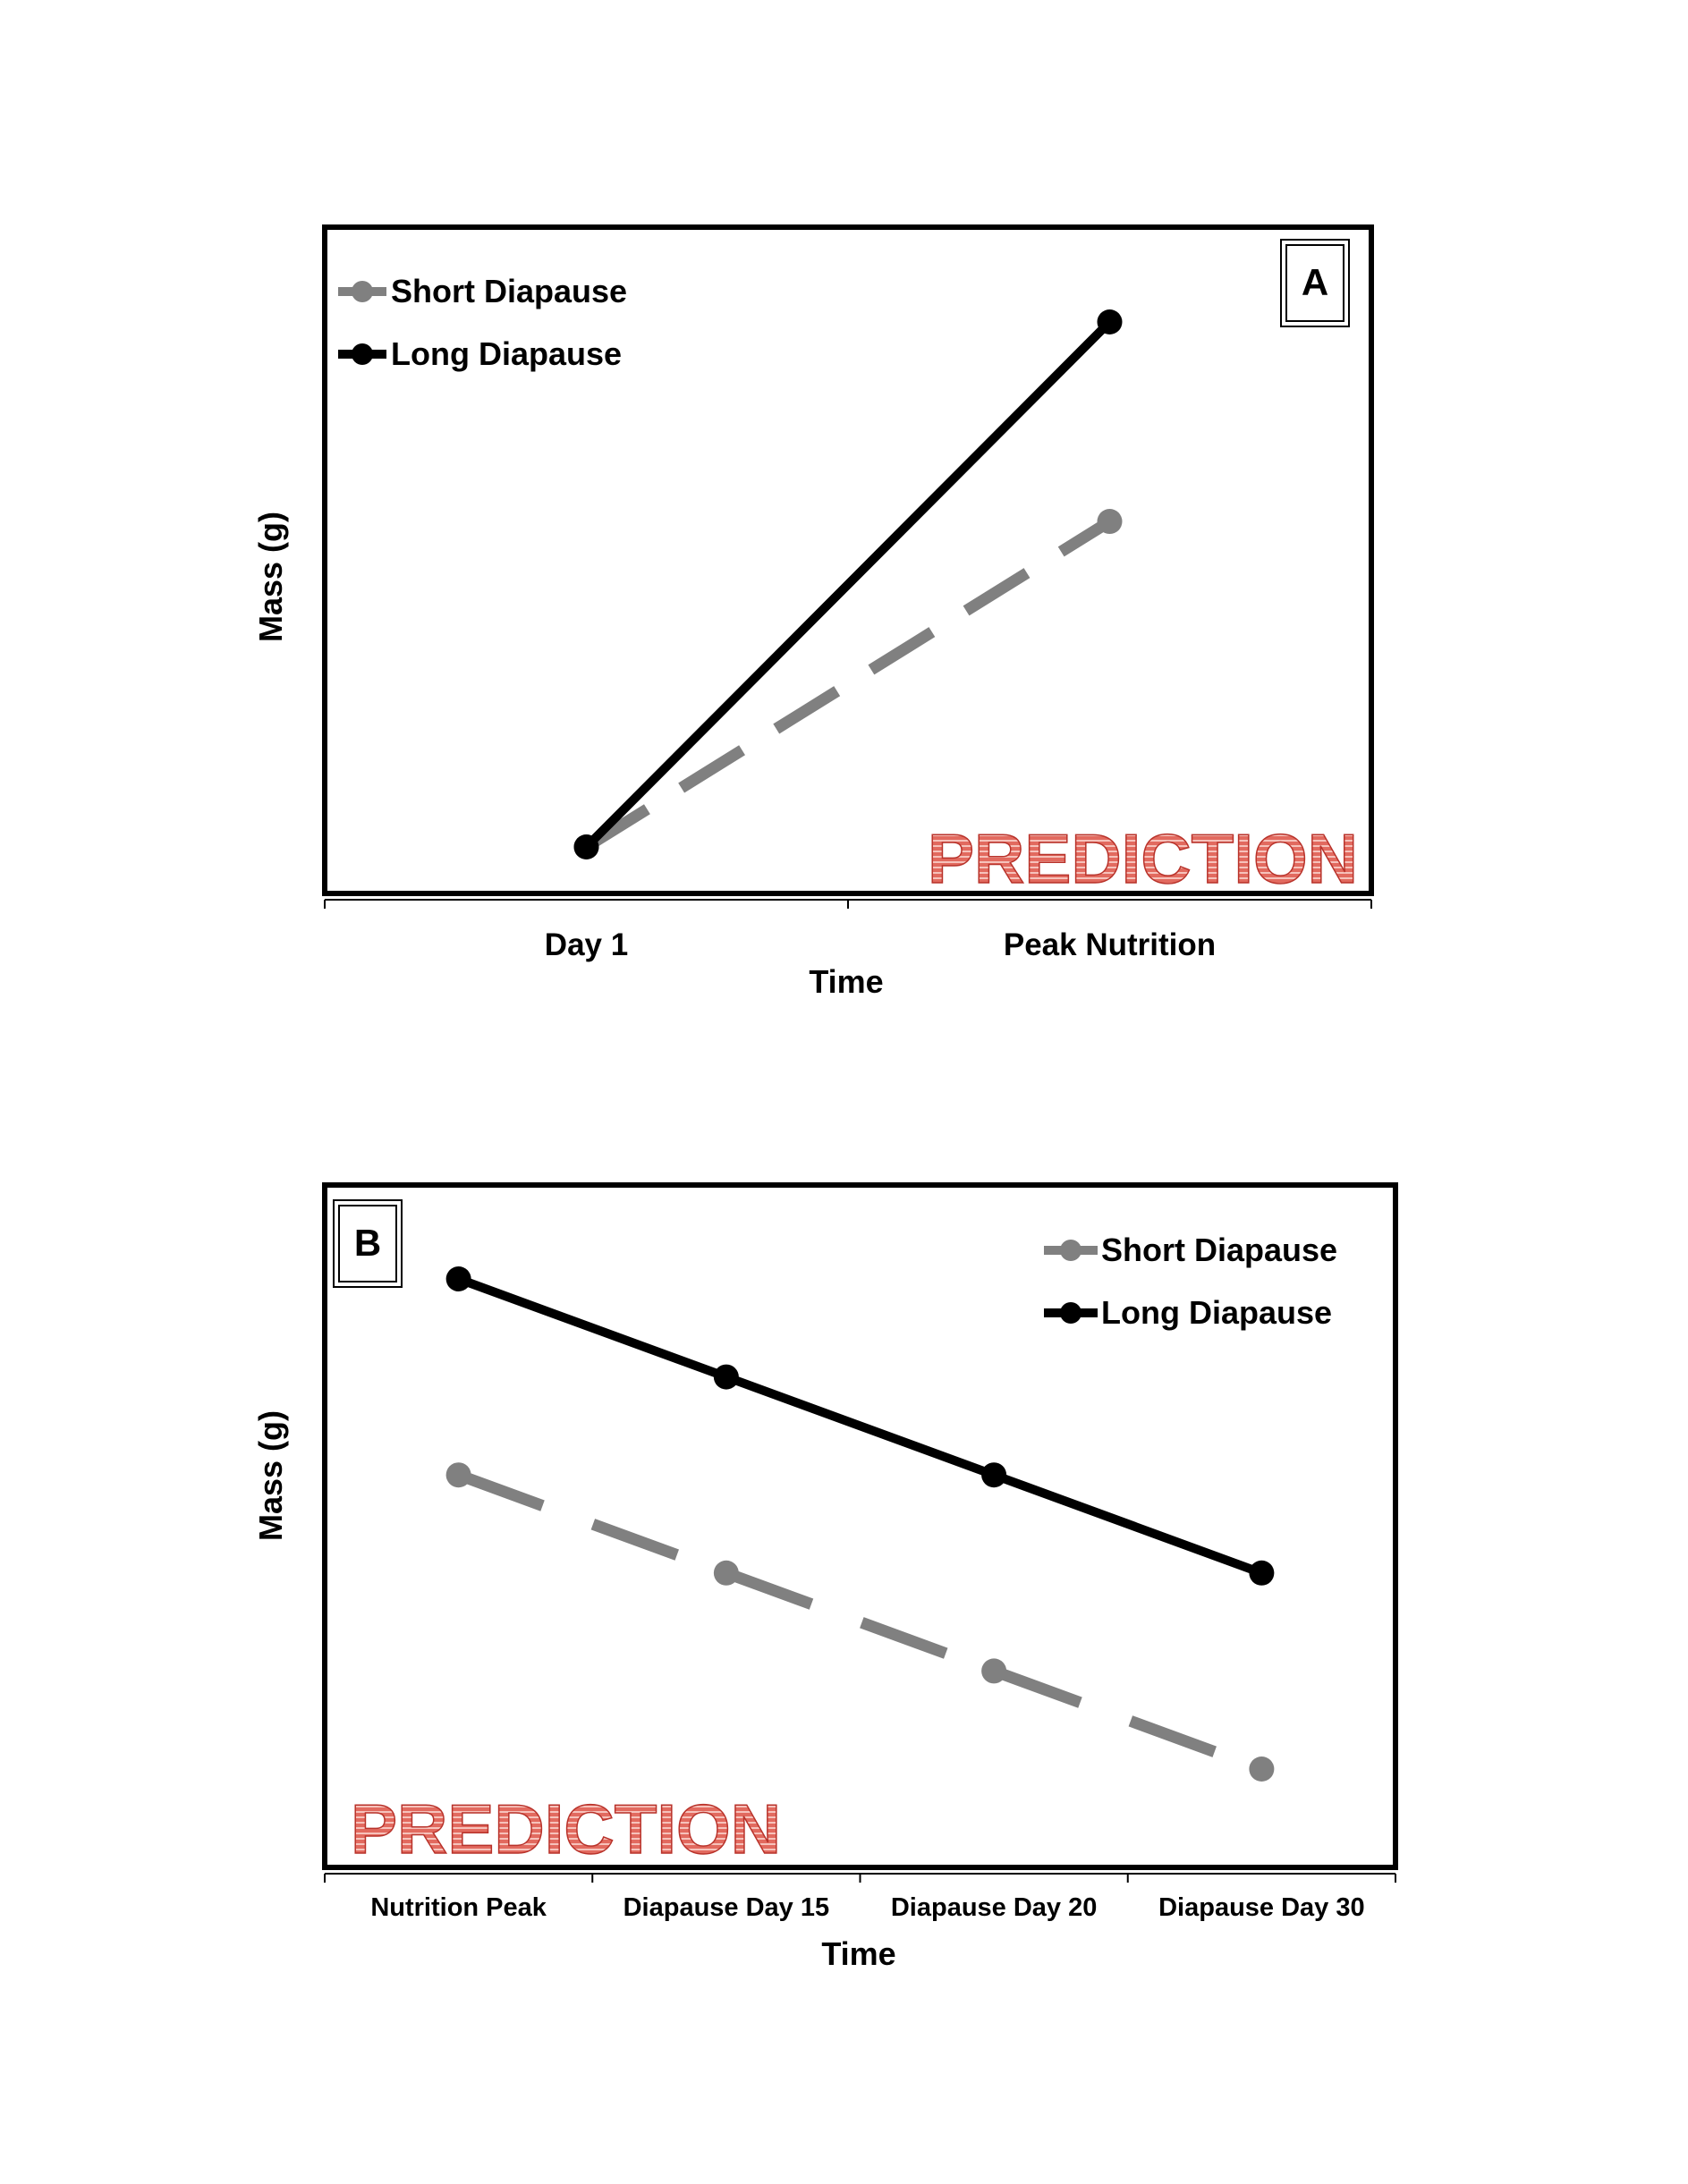 This screenshot has height=2184, width=1688. What do you see at coordinates (509, 291) in the screenshot?
I see `legend-label-short-a: Short Diapause` at bounding box center [509, 291].